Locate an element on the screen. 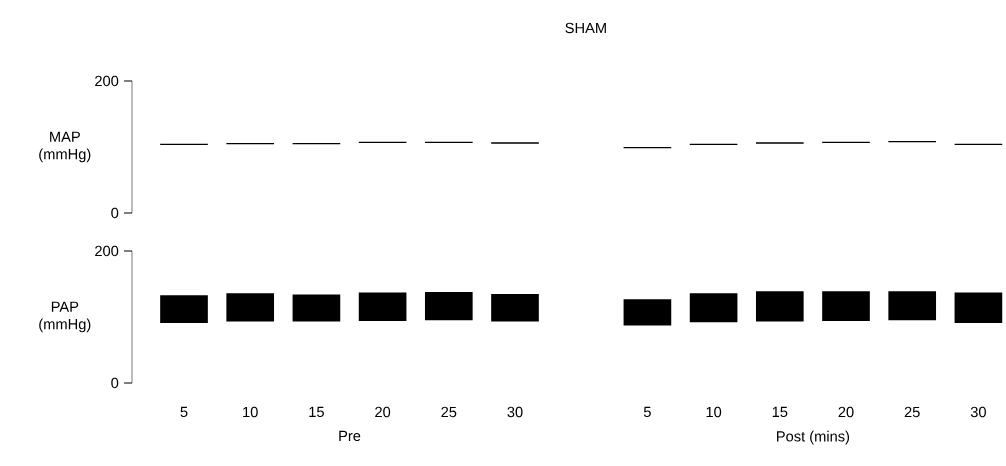 This screenshot has width=1006, height=466. text: Post (mins) is located at coordinates (813, 437).